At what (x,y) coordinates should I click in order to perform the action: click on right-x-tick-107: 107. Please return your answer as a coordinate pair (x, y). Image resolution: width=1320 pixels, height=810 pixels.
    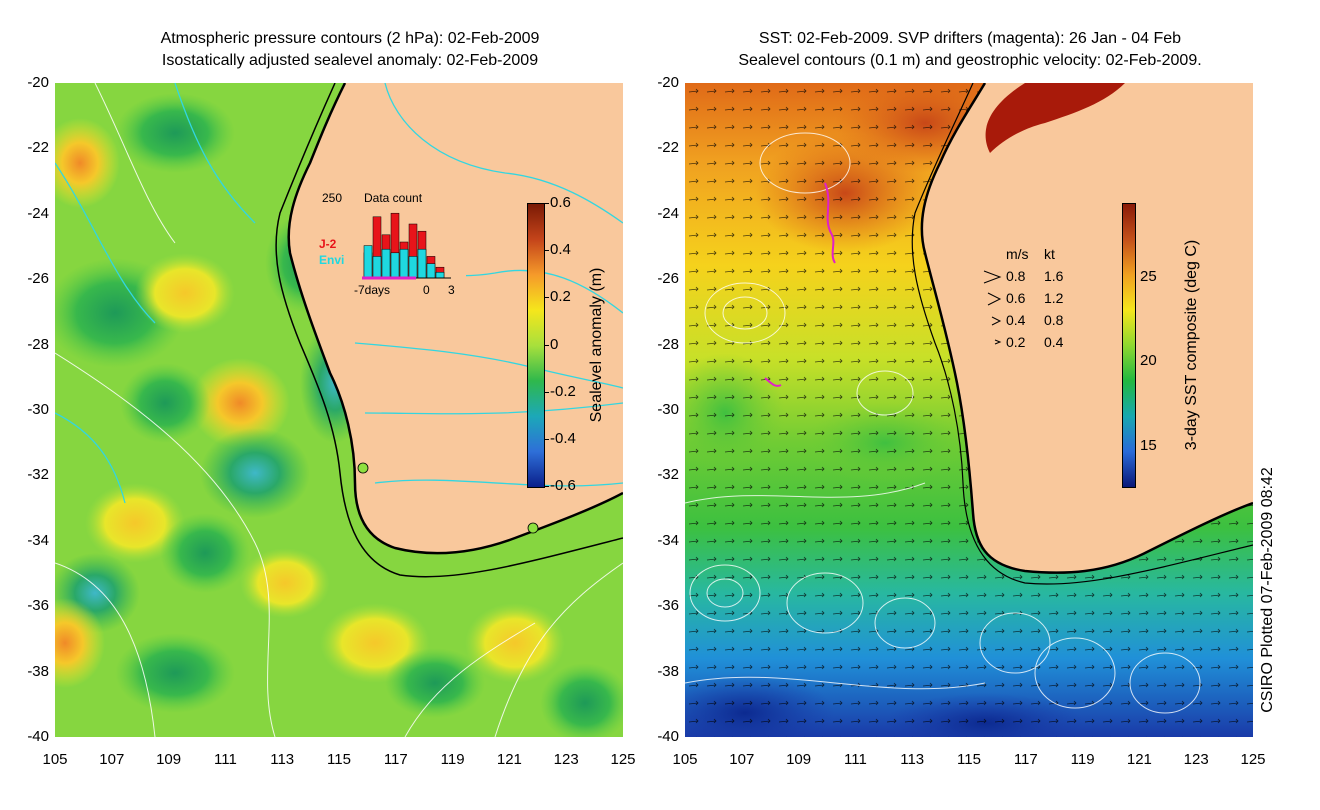
    Looking at the image, I should click on (742, 759).